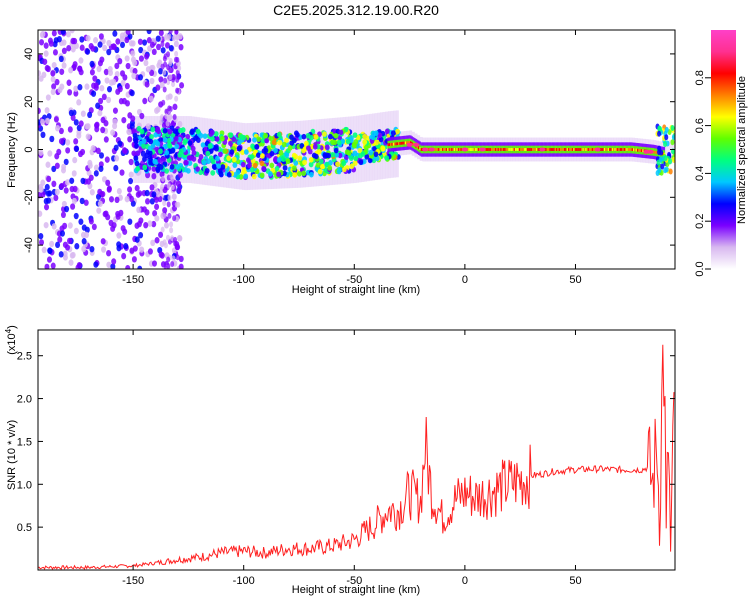  I want to click on y-tick-label: -40, so click(29, 245).